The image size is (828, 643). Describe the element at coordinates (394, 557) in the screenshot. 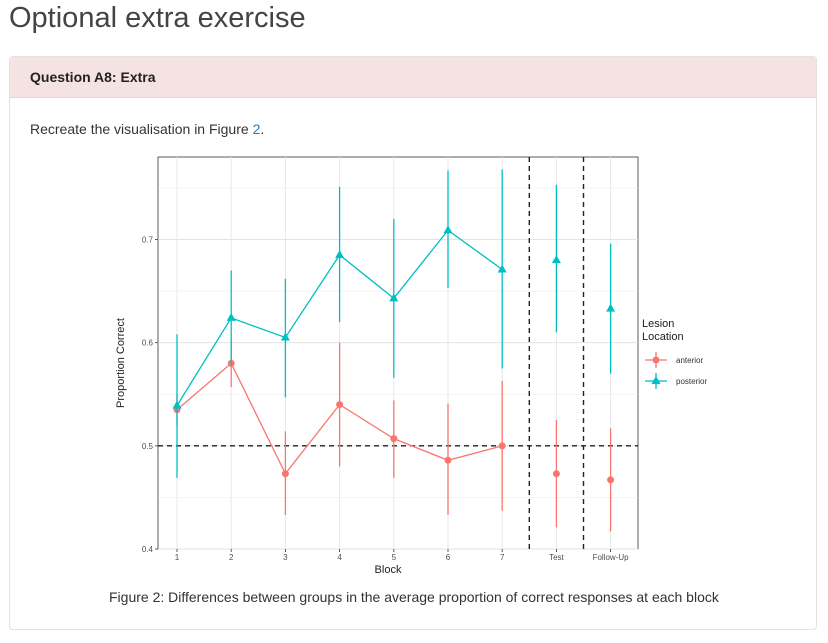

I see `x-tick-label: 5` at that location.